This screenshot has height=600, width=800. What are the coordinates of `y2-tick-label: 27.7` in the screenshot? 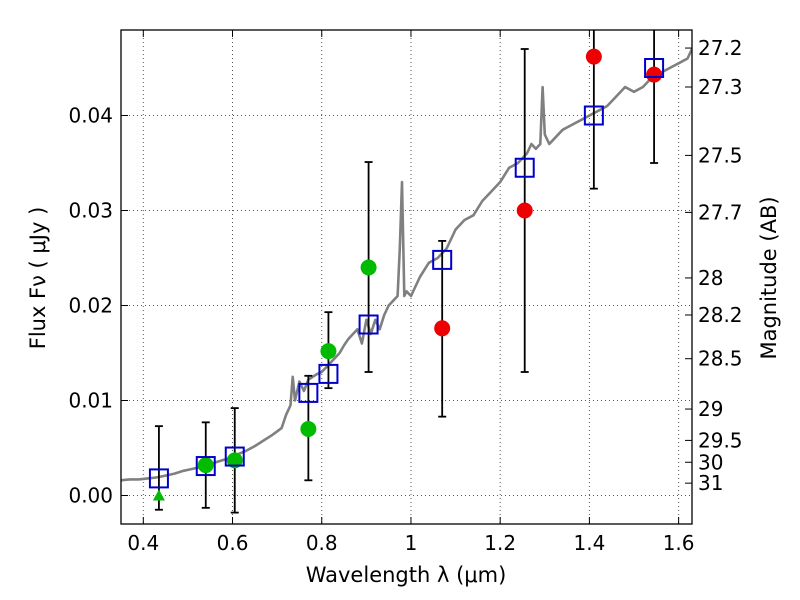 It's located at (720, 212).